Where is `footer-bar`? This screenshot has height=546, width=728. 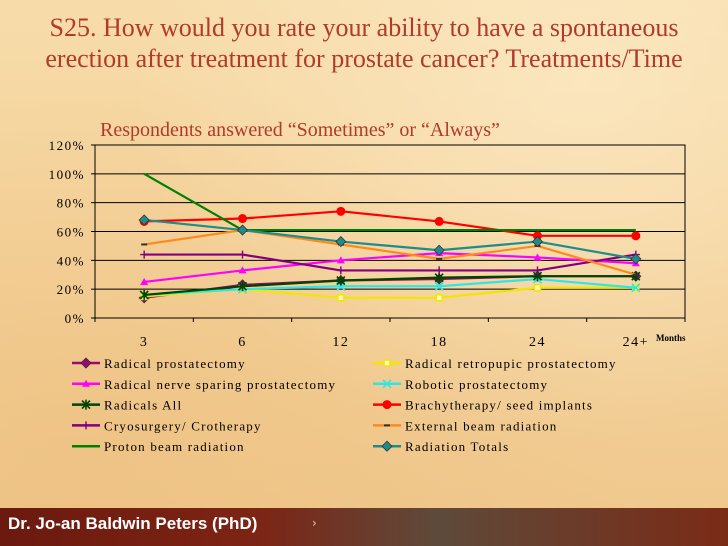 footer-bar is located at coordinates (364, 527).